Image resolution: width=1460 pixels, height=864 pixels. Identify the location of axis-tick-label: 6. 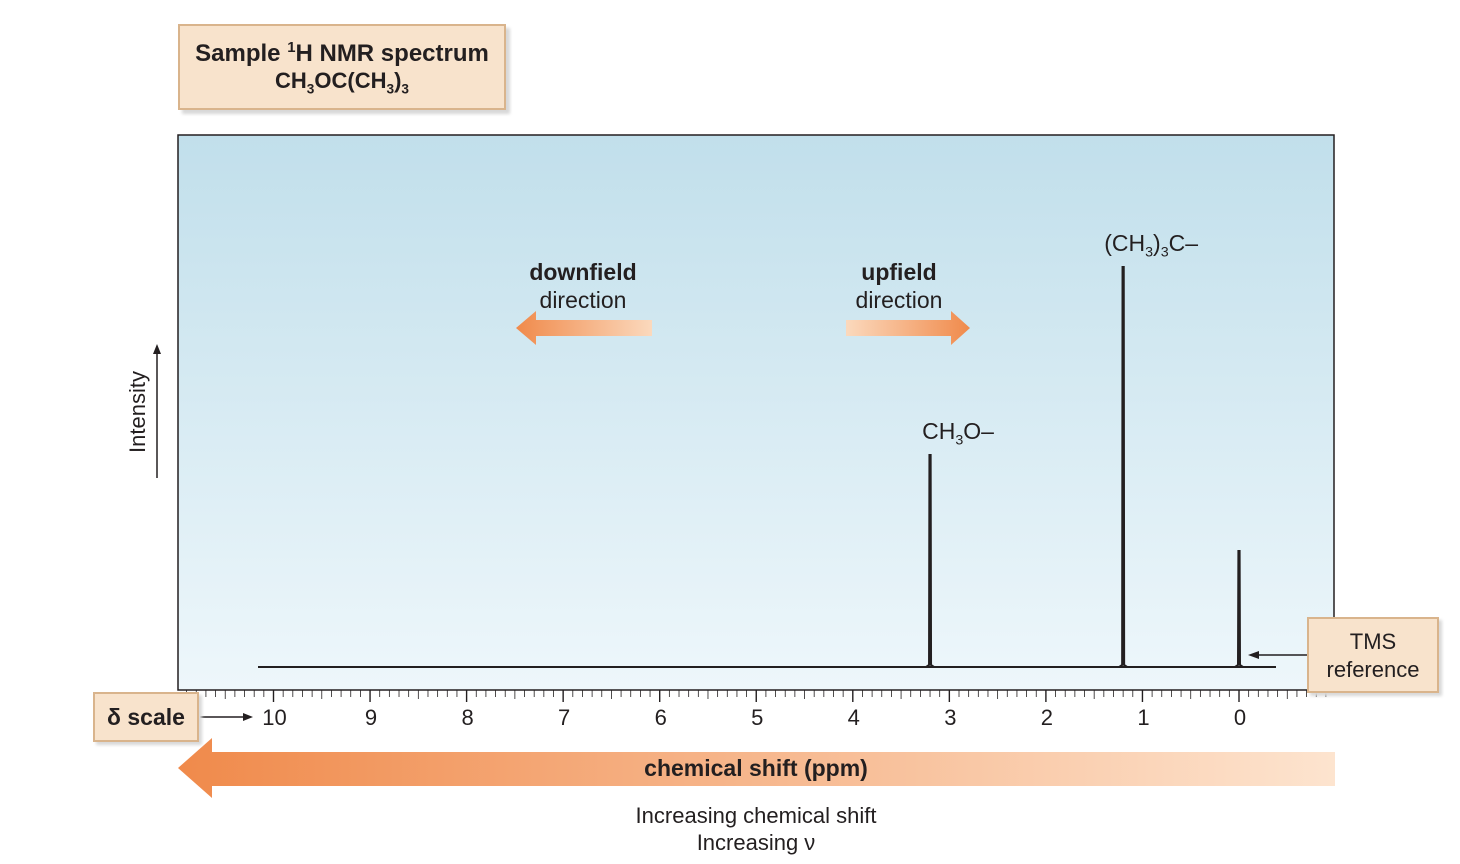
(661, 717).